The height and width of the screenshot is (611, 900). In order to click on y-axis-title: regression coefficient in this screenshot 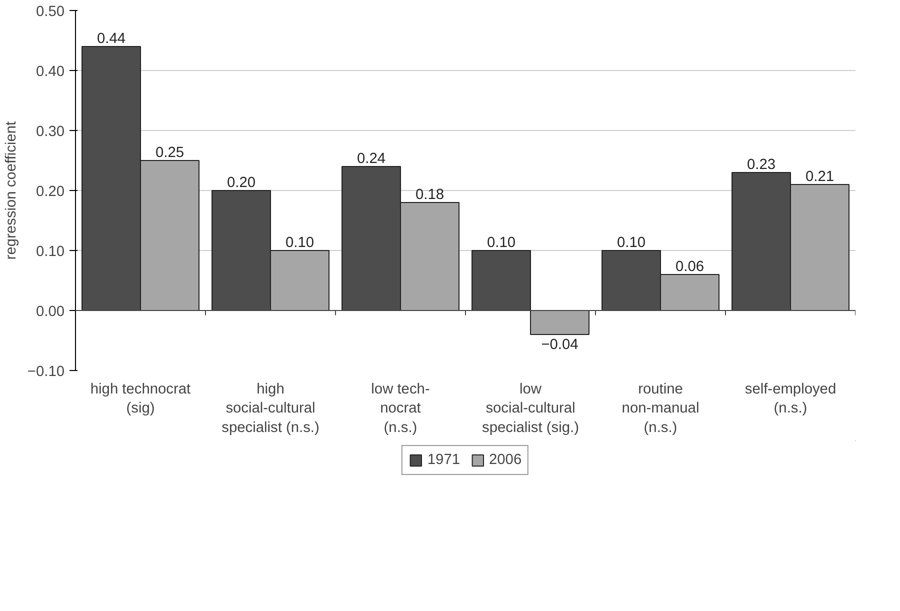, I will do `click(11, 190)`.